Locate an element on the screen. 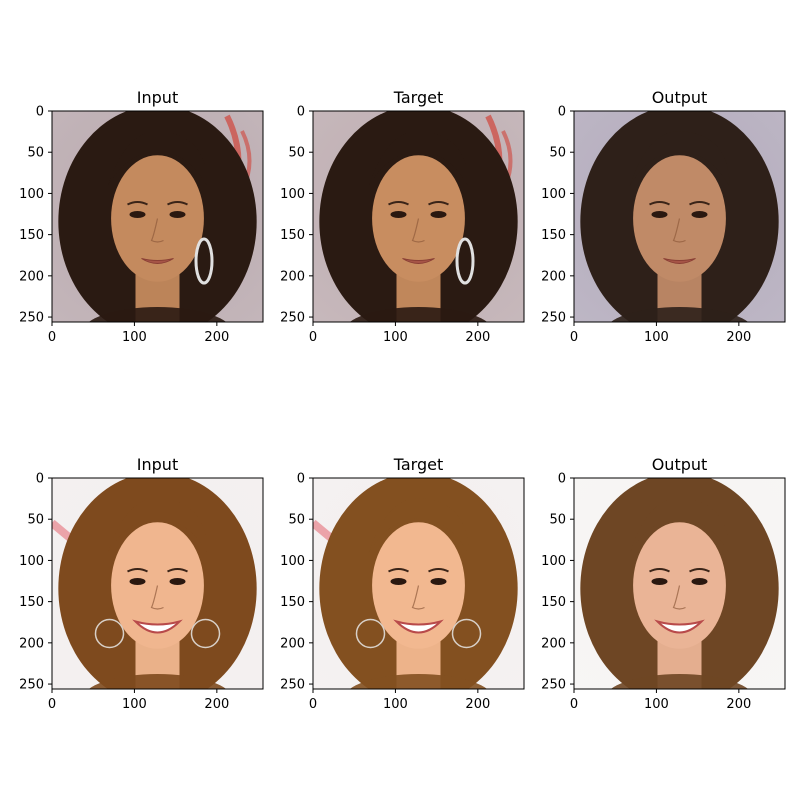 The height and width of the screenshot is (800, 800). subplot-target-1: Target 0 100 200 0 50 100 150 200 250 is located at coordinates (402, 216).